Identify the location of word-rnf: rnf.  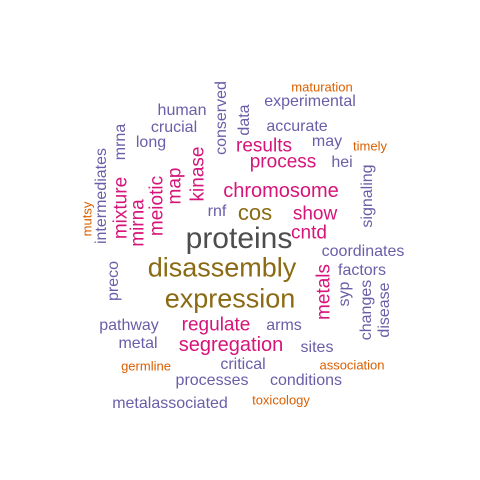
(217, 211).